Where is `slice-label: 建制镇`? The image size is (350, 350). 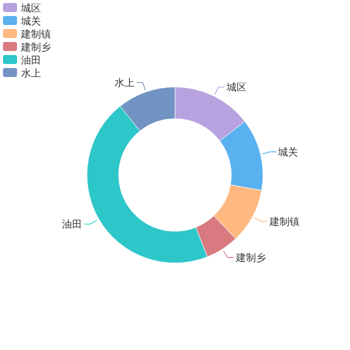
slice-label: 建制镇 is located at coordinates (284, 222).